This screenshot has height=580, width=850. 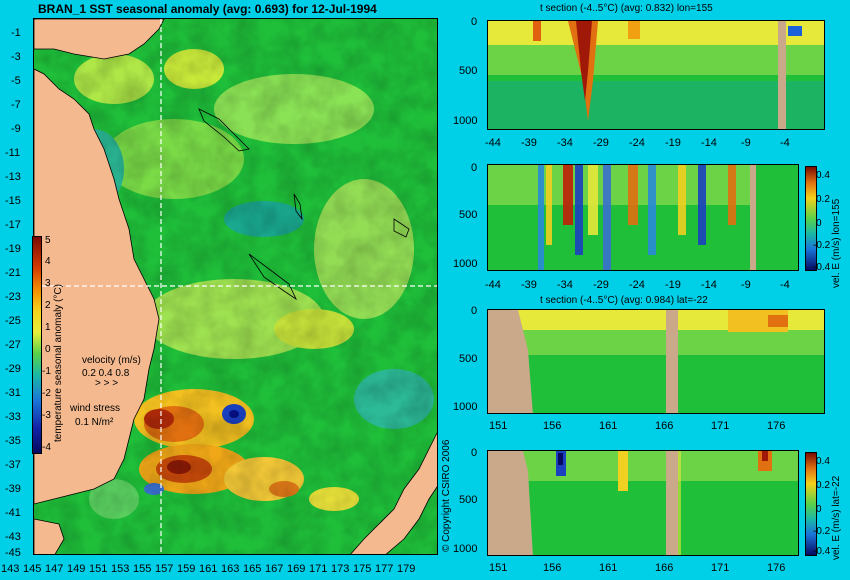 I want to click on panel-4-section, so click(x=643, y=503).